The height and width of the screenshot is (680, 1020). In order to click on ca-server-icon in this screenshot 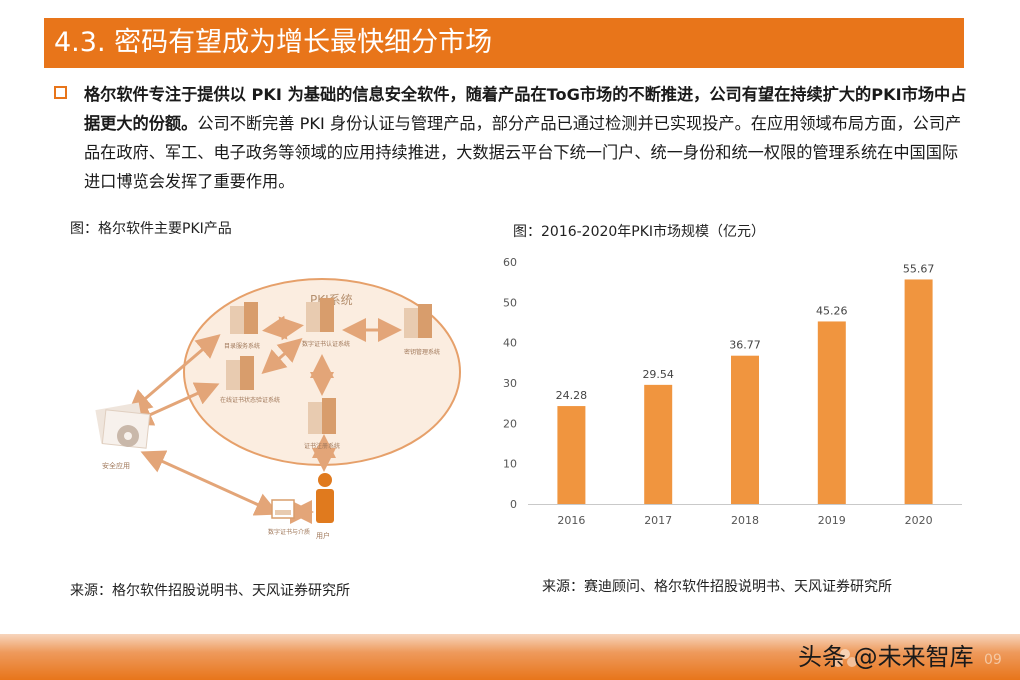, I will do `click(320, 315)`.